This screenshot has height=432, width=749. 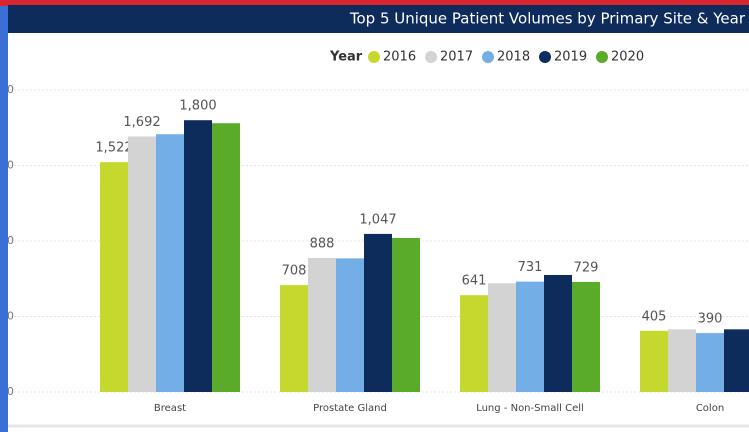 What do you see at coordinates (170, 408) in the screenshot?
I see `x-tick-label: Breast` at bounding box center [170, 408].